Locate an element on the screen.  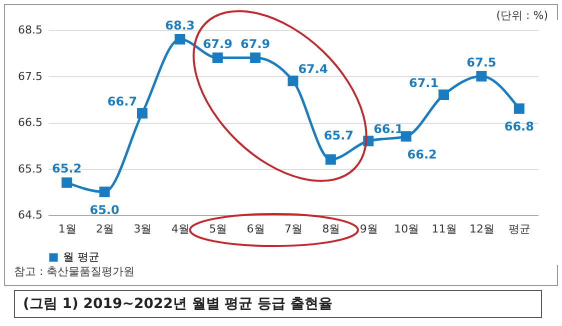
data-label: 66.8 is located at coordinates (519, 127).